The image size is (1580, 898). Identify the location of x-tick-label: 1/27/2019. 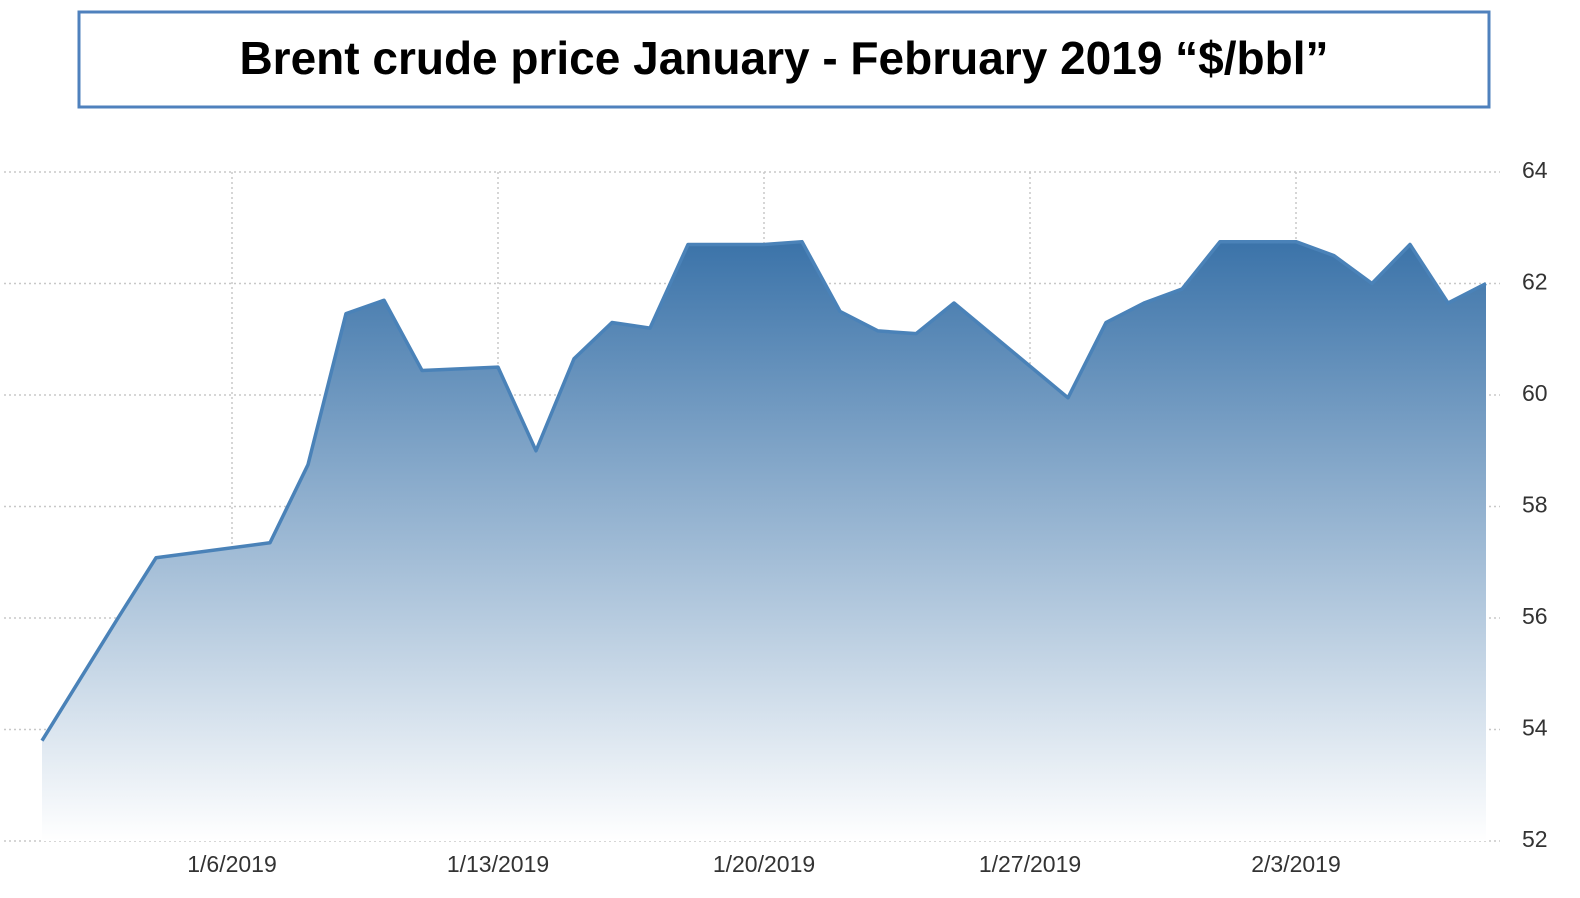
(1030, 864).